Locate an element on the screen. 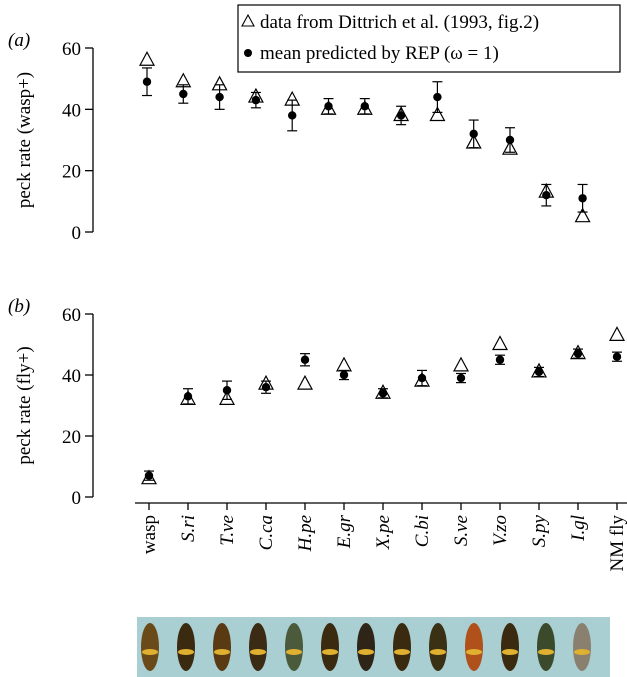 Image resolution: width=627 pixels, height=677 pixels. legend-box is located at coordinates (429, 38).